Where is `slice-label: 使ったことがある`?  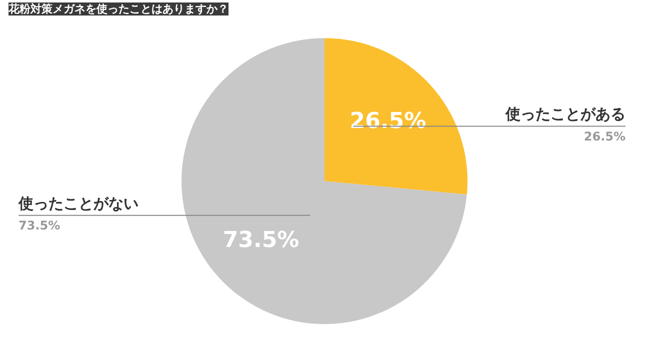
slice-label: 使ったことがある is located at coordinates (565, 114).